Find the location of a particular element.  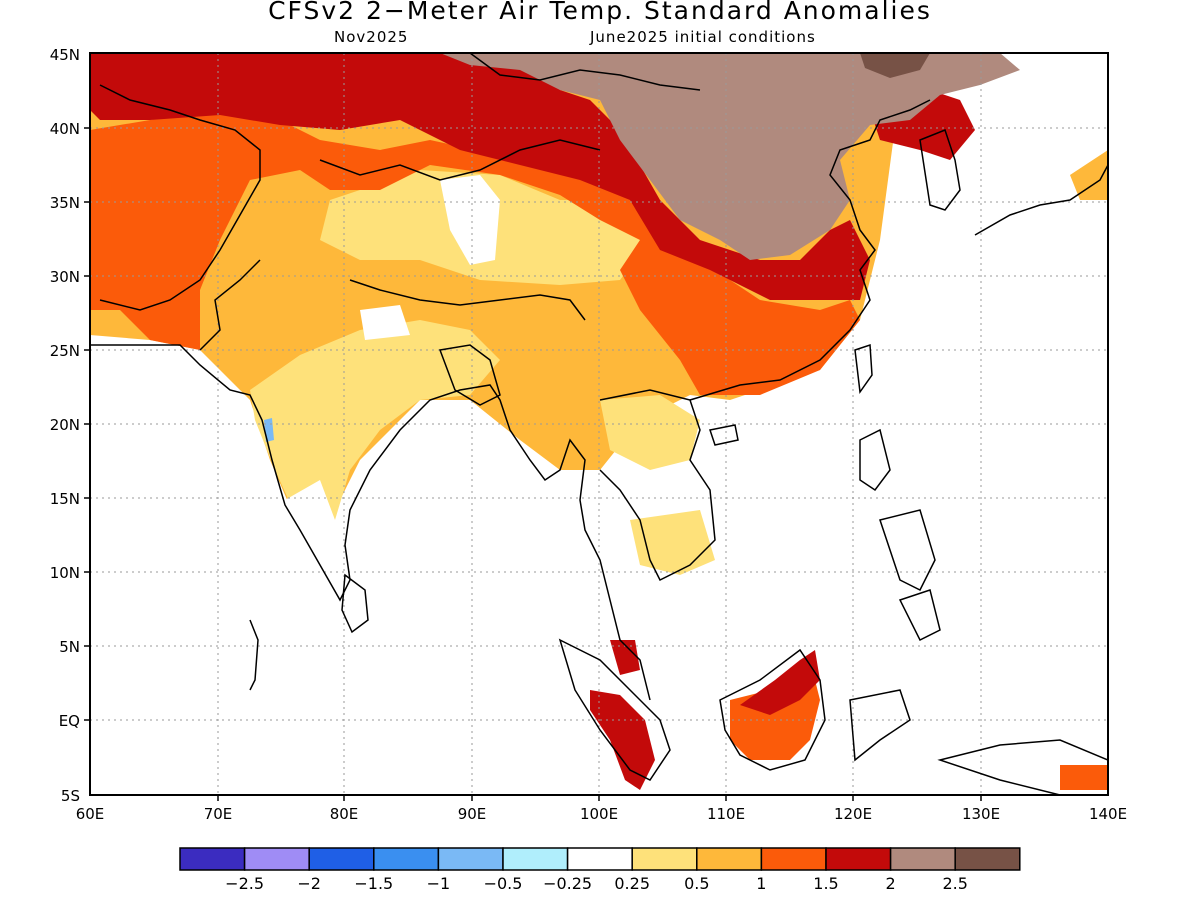

region-japan-anomaly is located at coordinates (1089, 175).